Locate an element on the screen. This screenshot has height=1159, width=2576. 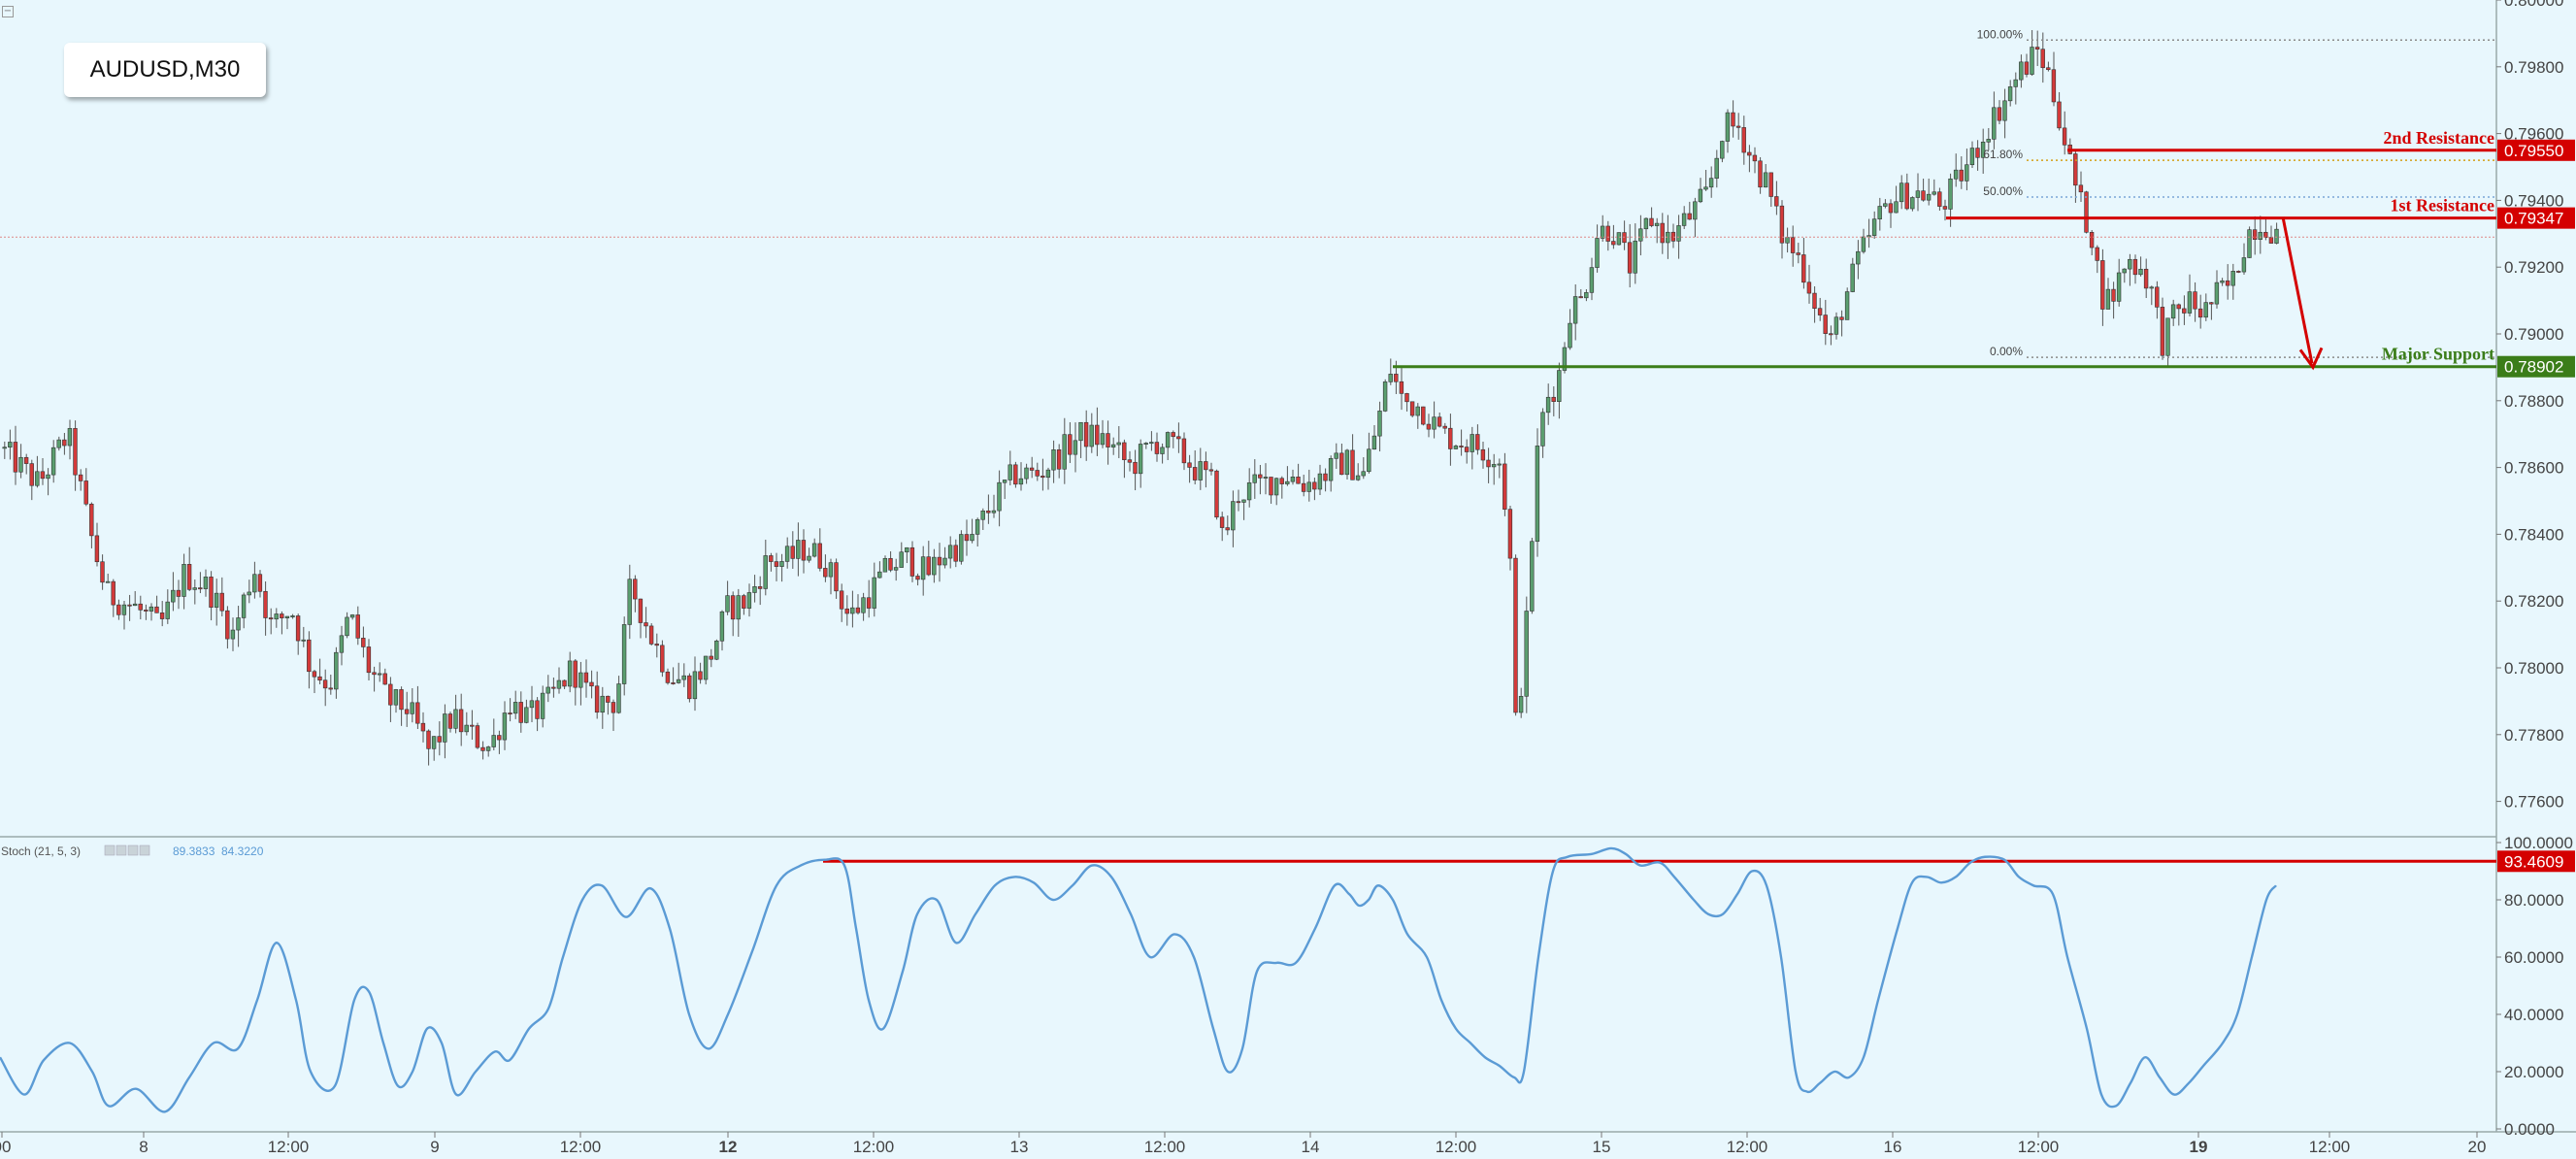
fib-level-label: 50.00% is located at coordinates (2003, 191).